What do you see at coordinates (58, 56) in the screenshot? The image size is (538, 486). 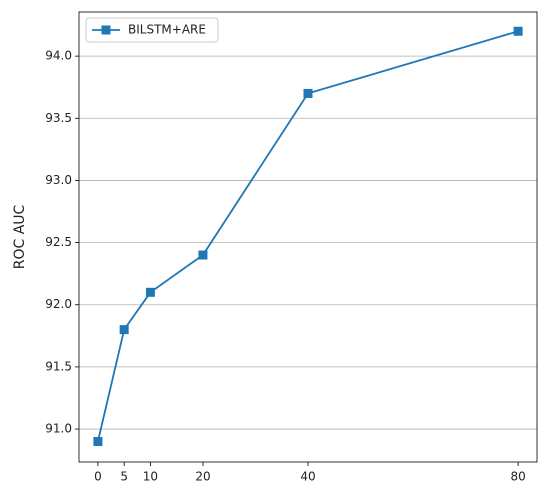 I see `y-tick-label: 94.0` at bounding box center [58, 56].